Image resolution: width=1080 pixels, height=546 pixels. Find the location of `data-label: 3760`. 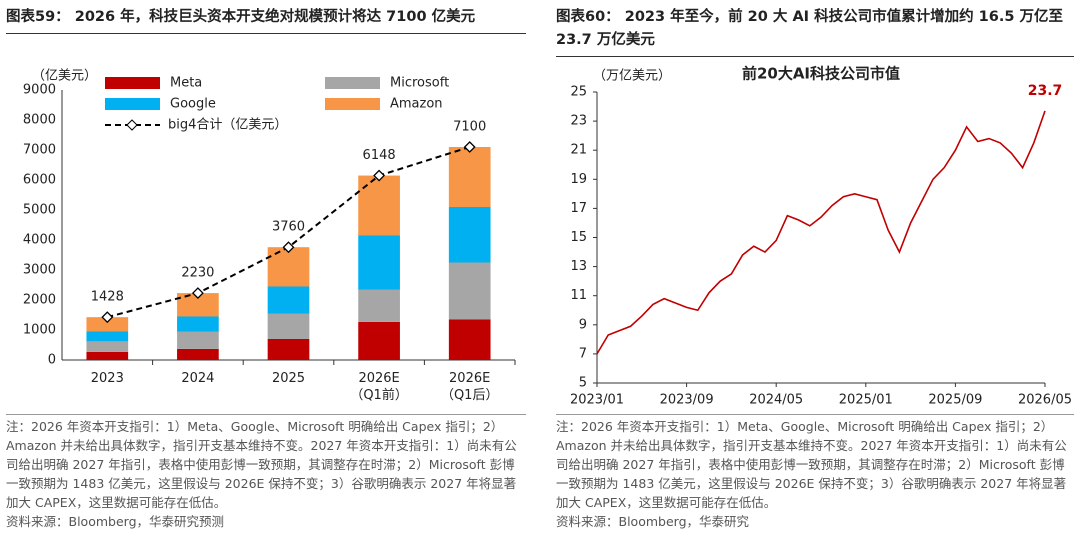

data-label: 3760 is located at coordinates (288, 227).